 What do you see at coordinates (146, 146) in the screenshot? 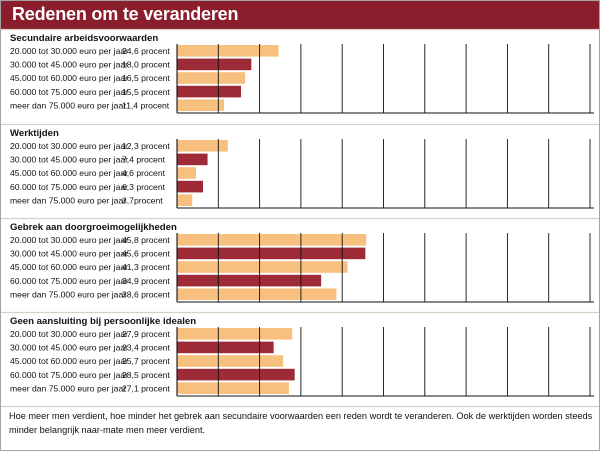
I see `value-label: 12,3 procent` at bounding box center [146, 146].